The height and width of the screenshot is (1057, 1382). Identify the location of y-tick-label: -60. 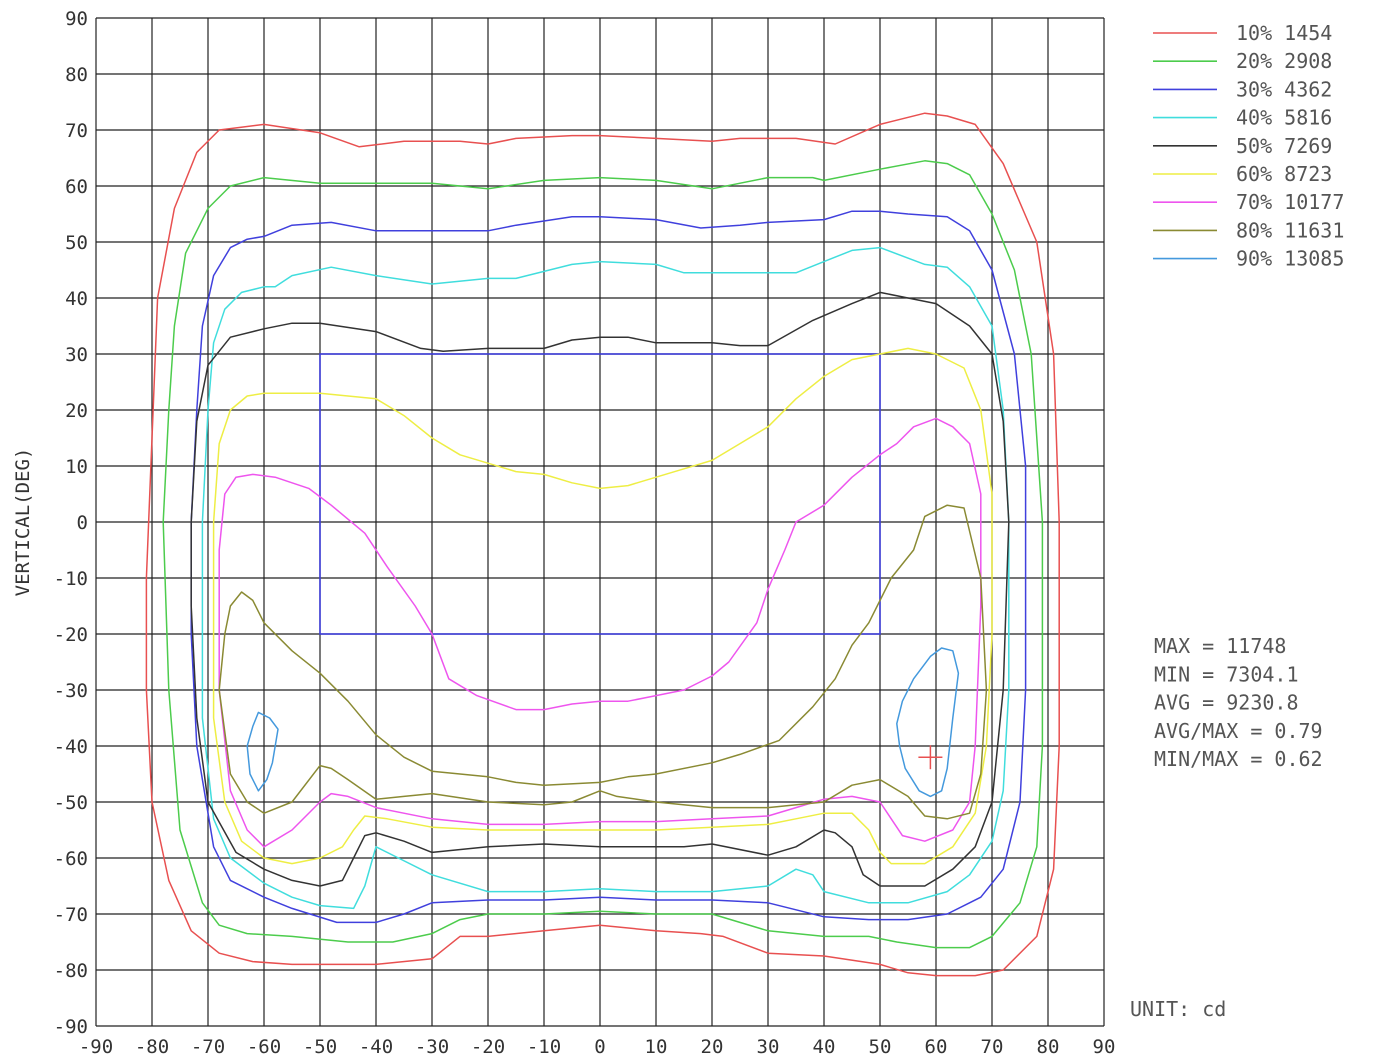
(71, 859).